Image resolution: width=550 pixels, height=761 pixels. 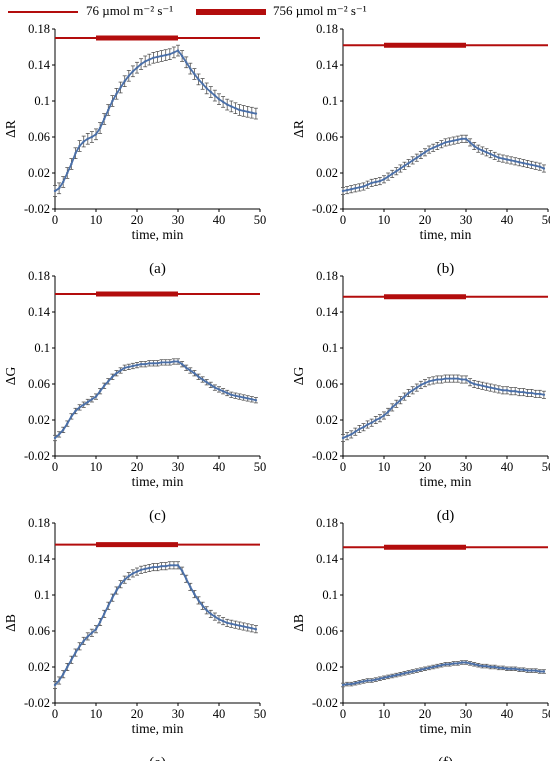 I want to click on x-tick-label: 0, so click(x=55, y=467).